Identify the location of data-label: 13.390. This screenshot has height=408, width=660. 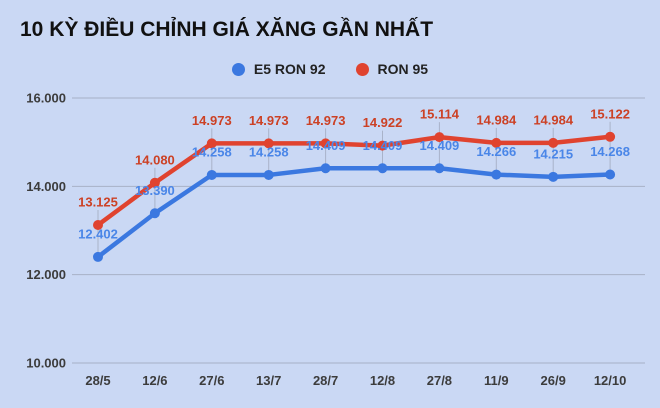
(155, 190).